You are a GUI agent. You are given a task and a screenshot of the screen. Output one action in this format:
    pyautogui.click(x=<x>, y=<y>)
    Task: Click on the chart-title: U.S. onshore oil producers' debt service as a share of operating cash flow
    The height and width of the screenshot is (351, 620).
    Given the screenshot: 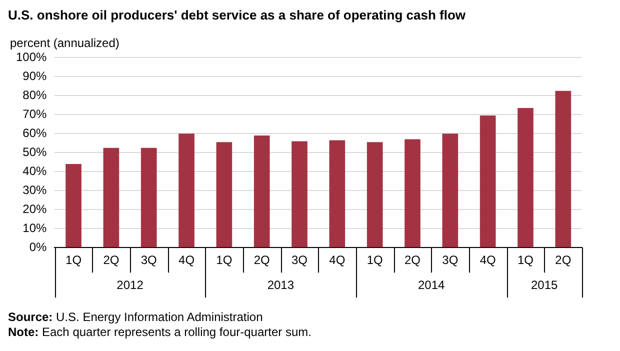 What is the action you would take?
    pyautogui.click(x=237, y=14)
    